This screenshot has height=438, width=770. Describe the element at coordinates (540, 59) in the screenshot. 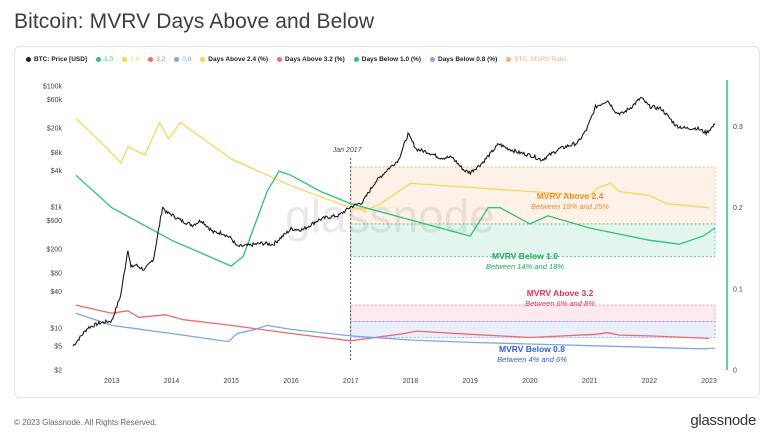

I see `legend-label: BTC: MVRV Ratio` at that location.